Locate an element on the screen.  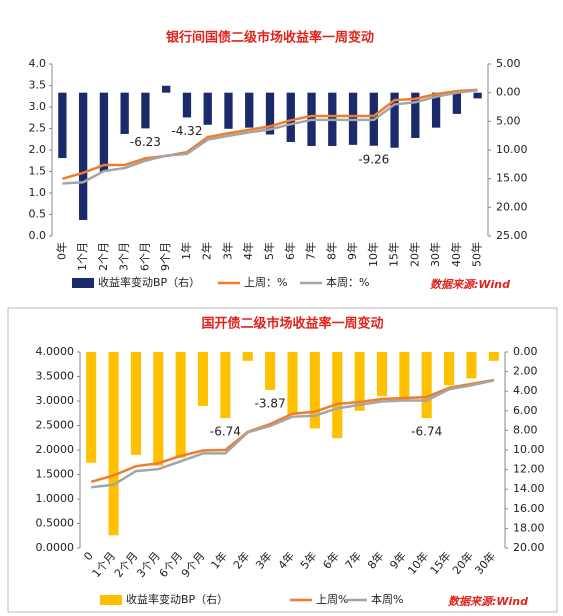
y-tick-label: 0.0 is located at coordinates (38, 235).